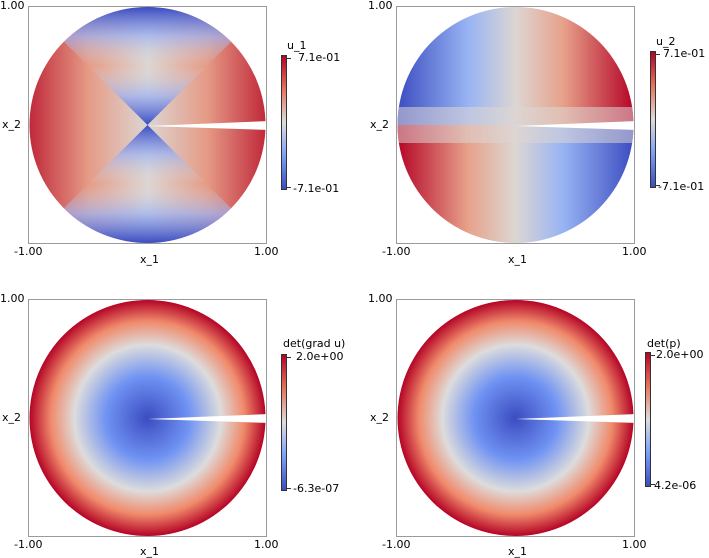 Image resolution: width=709 pixels, height=558 pixels. I want to click on colorbar-title: u_2, so click(666, 41).